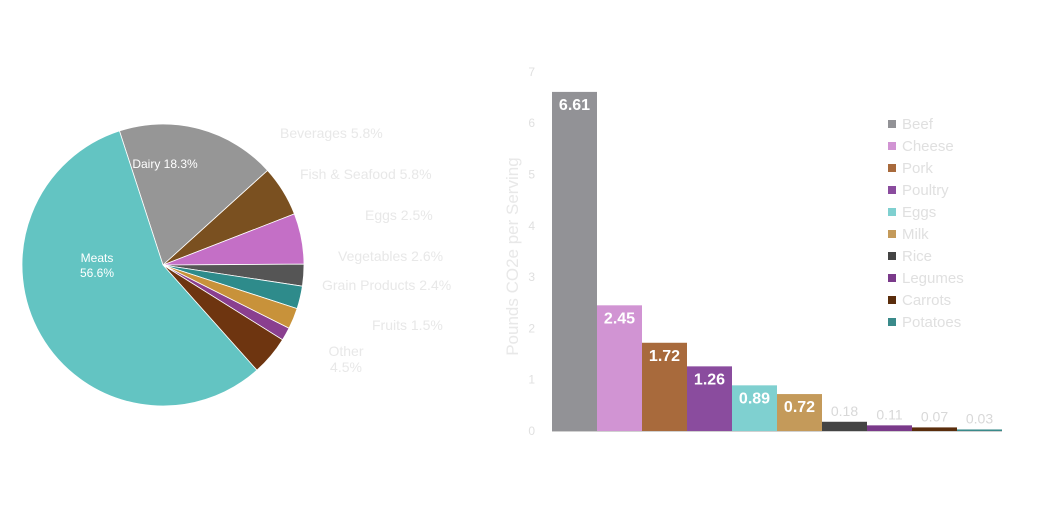 The height and width of the screenshot is (524, 1049). I want to click on legend-label: Pork, so click(917, 168).